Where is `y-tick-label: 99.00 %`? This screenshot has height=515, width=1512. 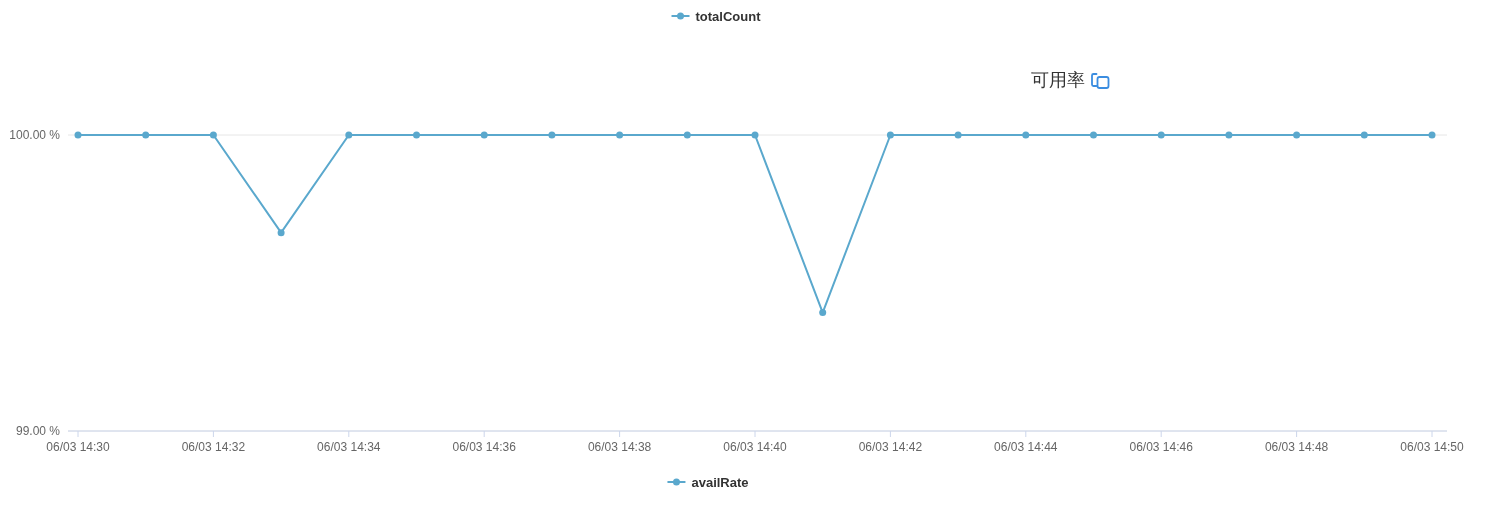 y-tick-label: 99.00 % is located at coordinates (38, 431).